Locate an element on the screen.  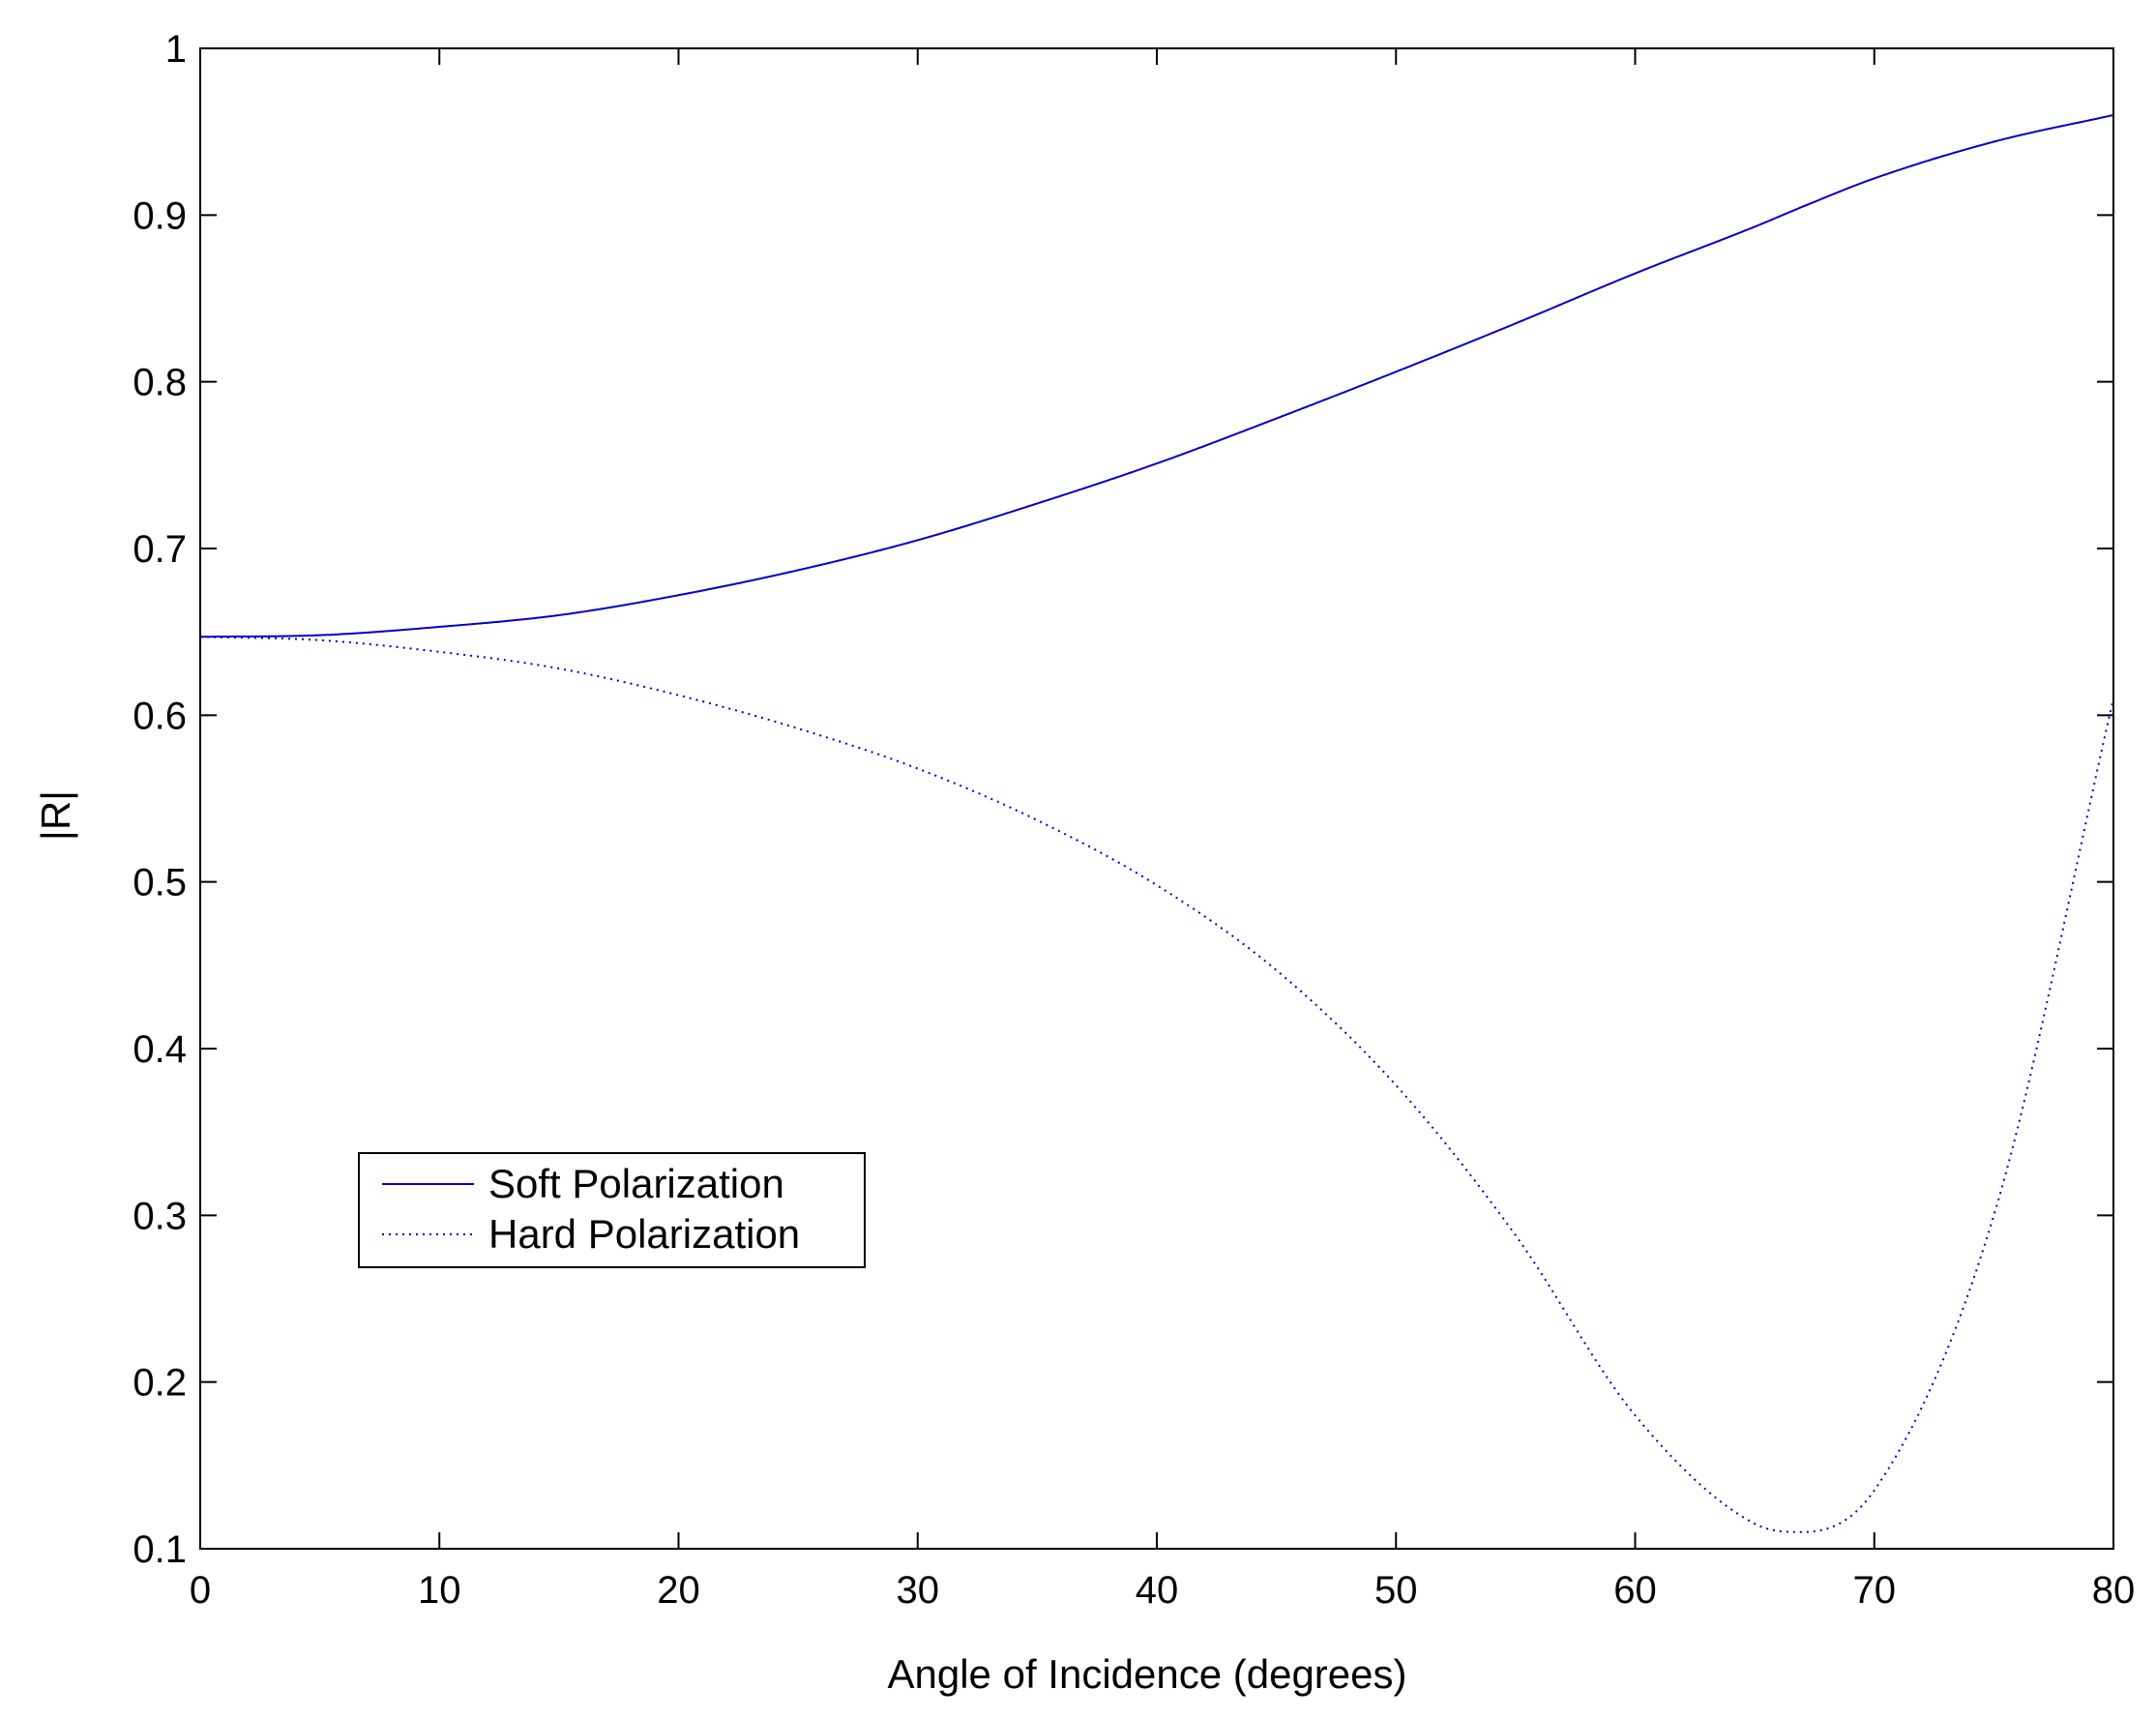
y-tick-label: 1 is located at coordinates (176, 49).